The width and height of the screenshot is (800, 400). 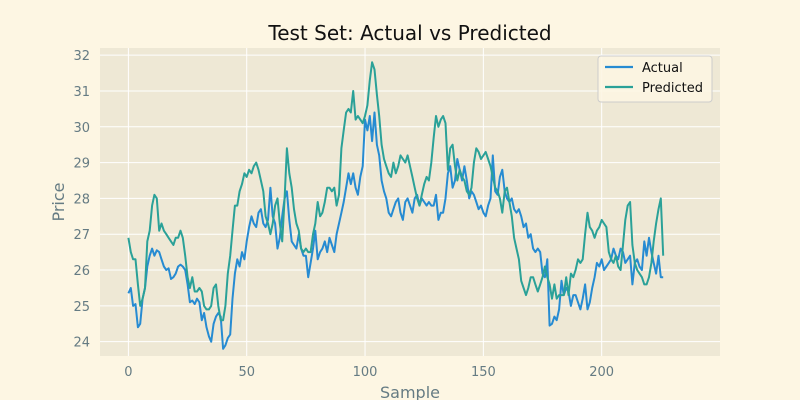 I want to click on legend: Actual Predicted, so click(x=655, y=79).